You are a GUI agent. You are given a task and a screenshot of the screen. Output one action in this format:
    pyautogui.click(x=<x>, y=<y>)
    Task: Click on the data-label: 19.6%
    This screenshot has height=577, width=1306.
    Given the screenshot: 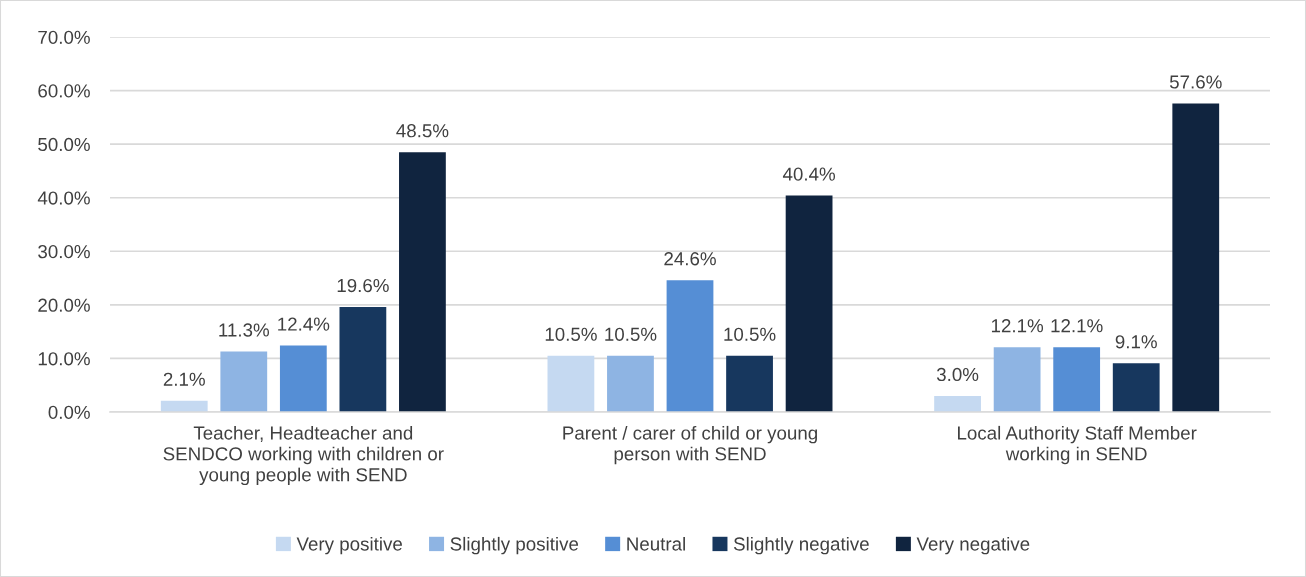 What is the action you would take?
    pyautogui.click(x=363, y=285)
    